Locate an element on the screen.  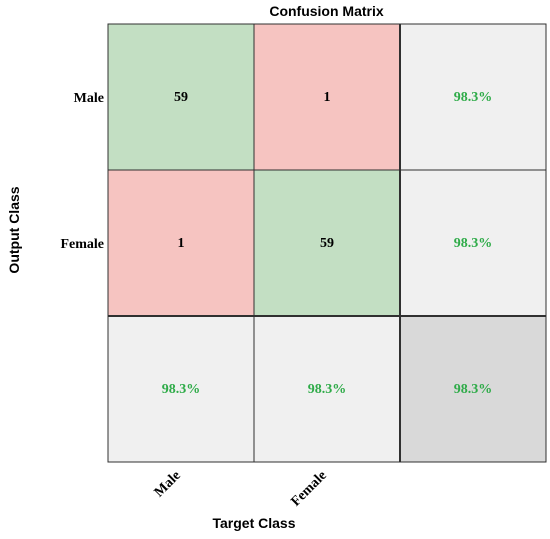
y-tick-label: Female is located at coordinates (82, 244).